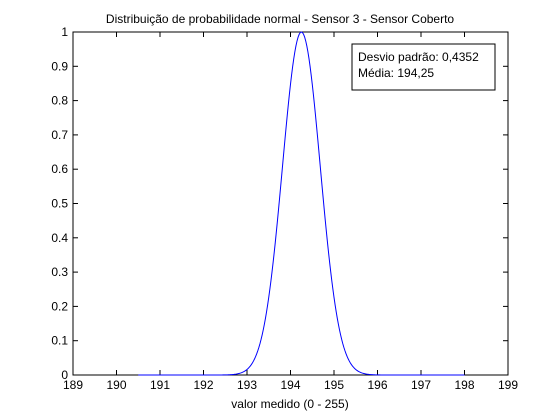 This screenshot has height=420, width=560. What do you see at coordinates (64, 375) in the screenshot?
I see `y-tick-label: 0` at bounding box center [64, 375].